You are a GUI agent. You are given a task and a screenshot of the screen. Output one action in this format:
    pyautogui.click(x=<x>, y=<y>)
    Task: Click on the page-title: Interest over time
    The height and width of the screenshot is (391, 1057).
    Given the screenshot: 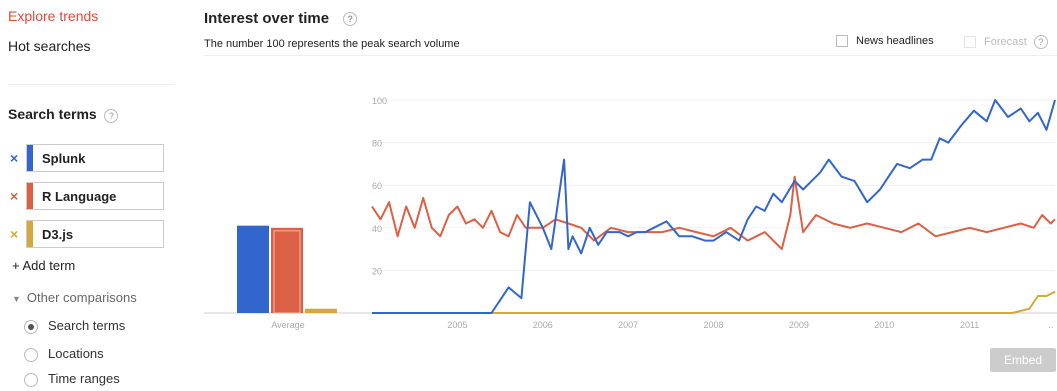 What is the action you would take?
    pyautogui.click(x=267, y=18)
    